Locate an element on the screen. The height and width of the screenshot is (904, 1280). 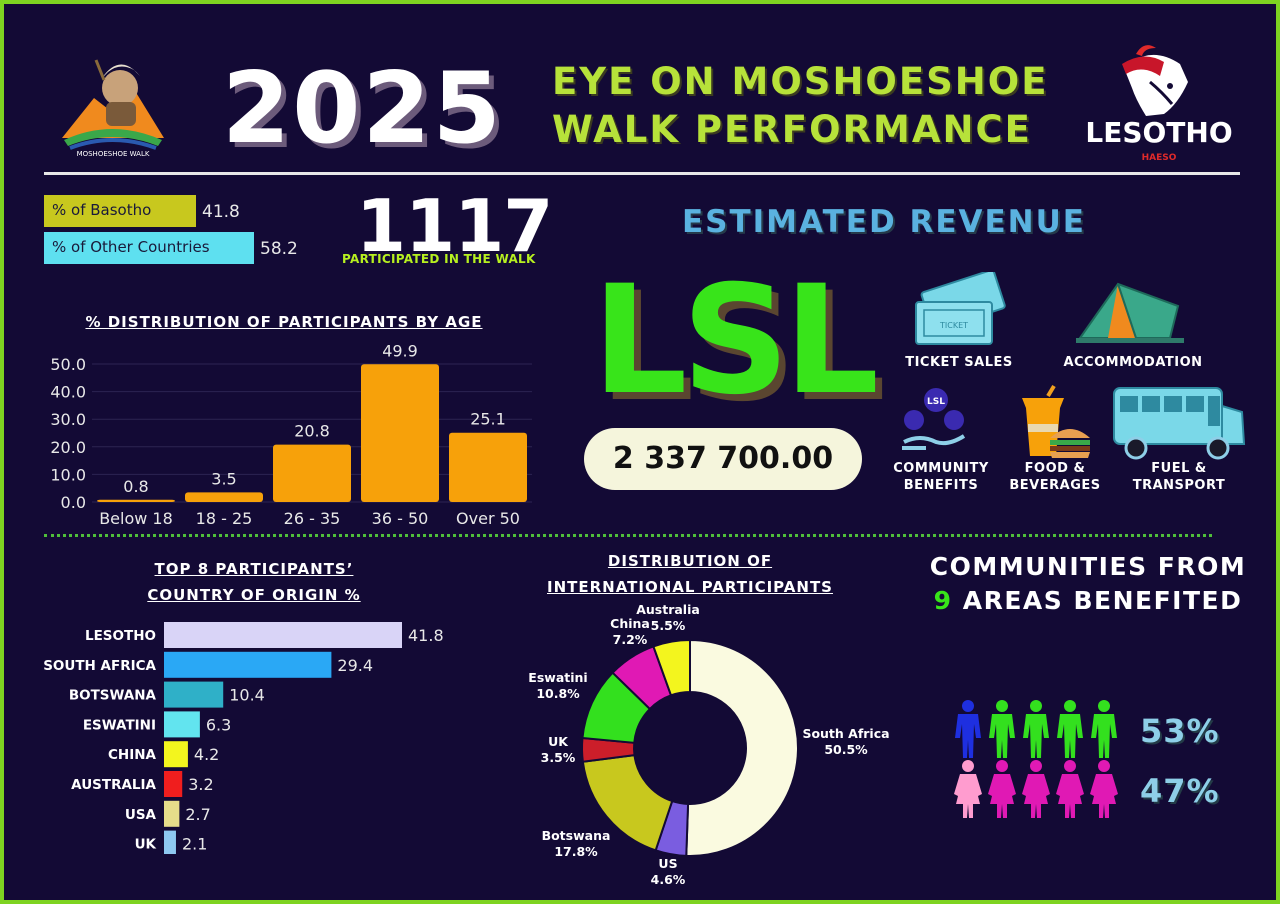
donut-slice-name: China is located at coordinates (630, 623).